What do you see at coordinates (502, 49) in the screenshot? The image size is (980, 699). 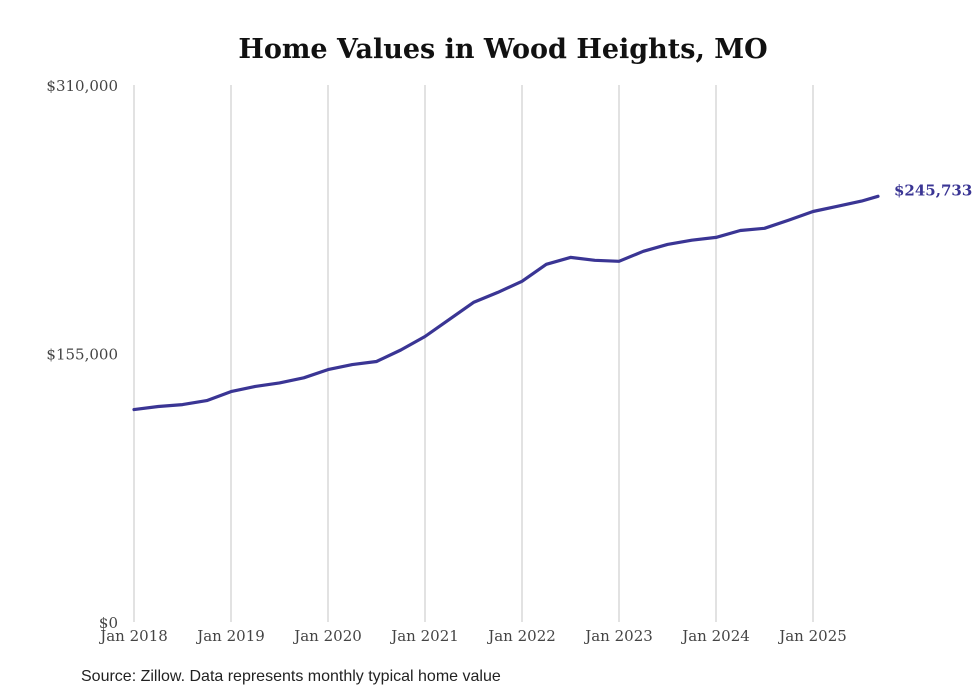 I see `chart-title: Home Values in Wood Heights, MO` at bounding box center [502, 49].